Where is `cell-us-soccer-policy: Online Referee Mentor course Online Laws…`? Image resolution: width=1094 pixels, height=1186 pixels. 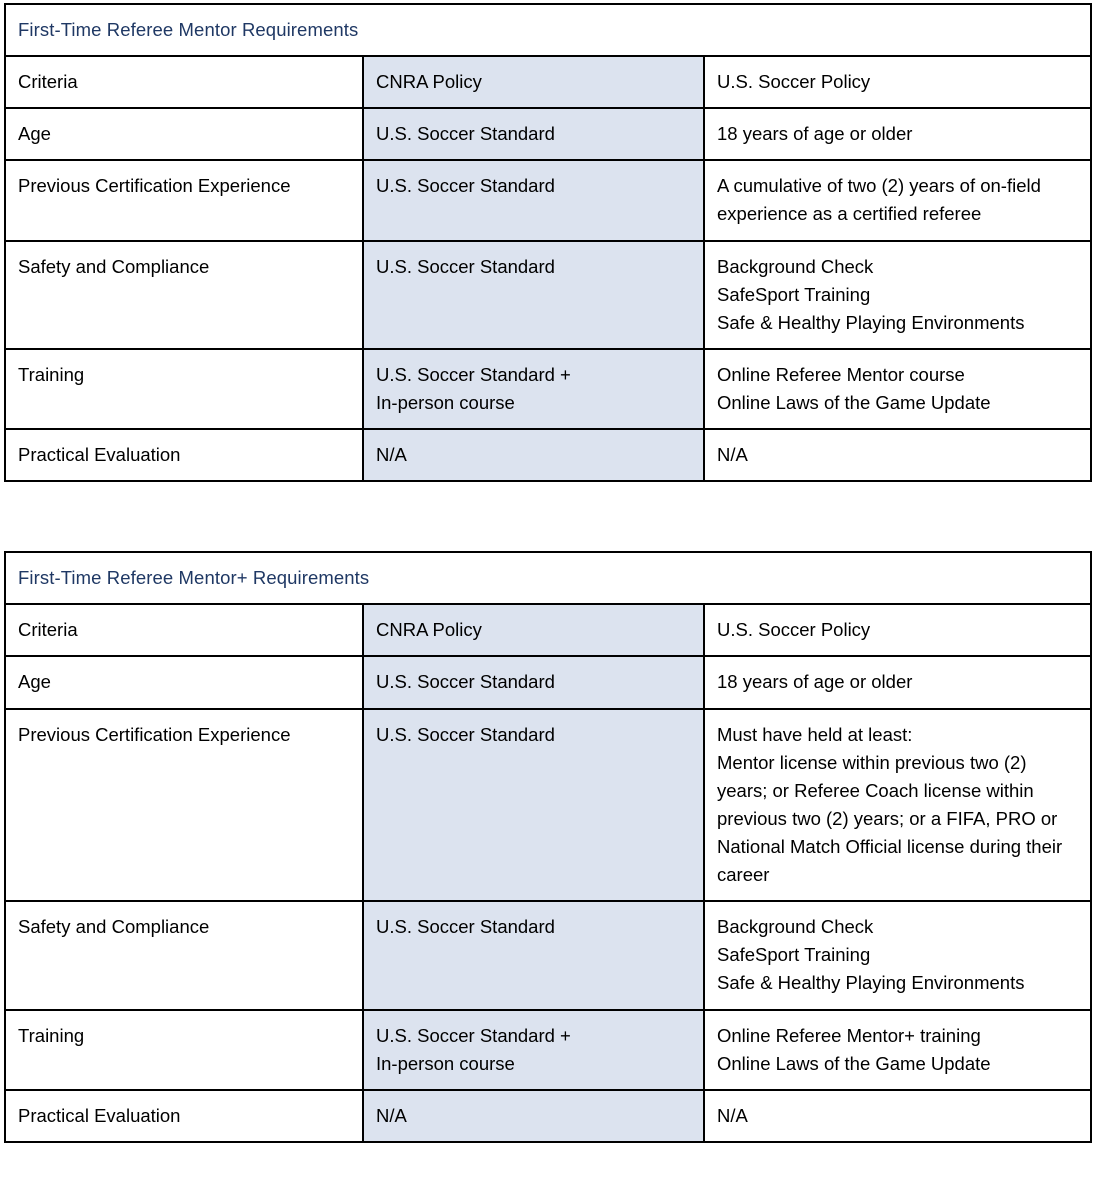
cell-us-soccer-policy: Online Referee Mentor course Online Laws… is located at coordinates (897, 389).